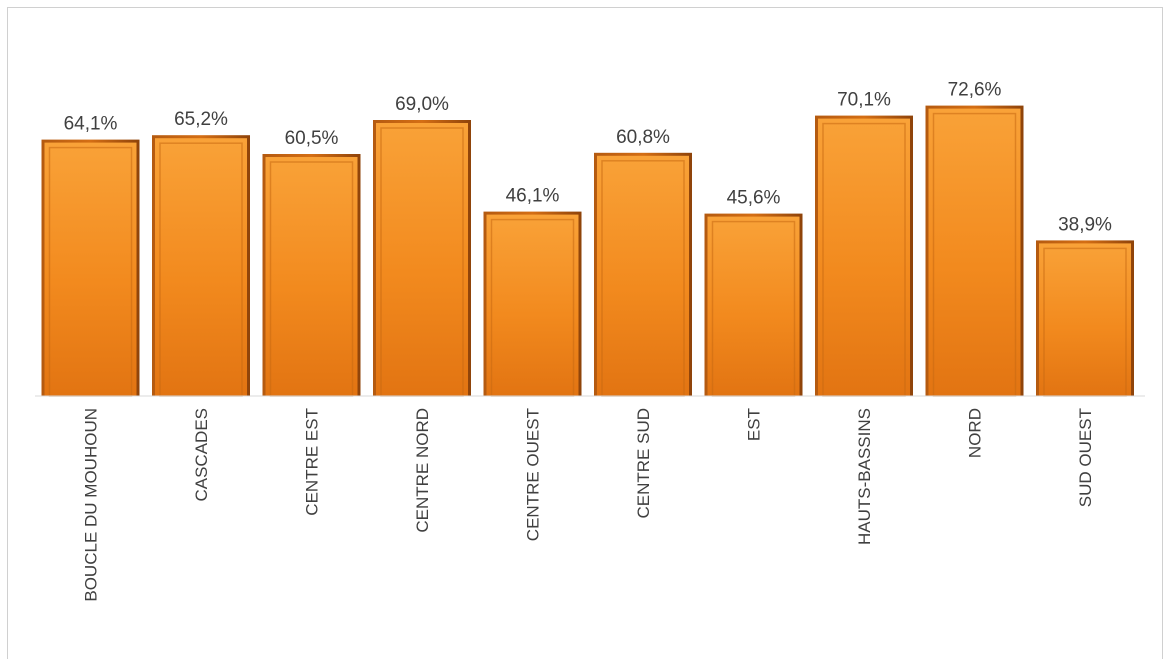  What do you see at coordinates (1085, 457) in the screenshot?
I see `category-label-9: SUD OUEST` at bounding box center [1085, 457].